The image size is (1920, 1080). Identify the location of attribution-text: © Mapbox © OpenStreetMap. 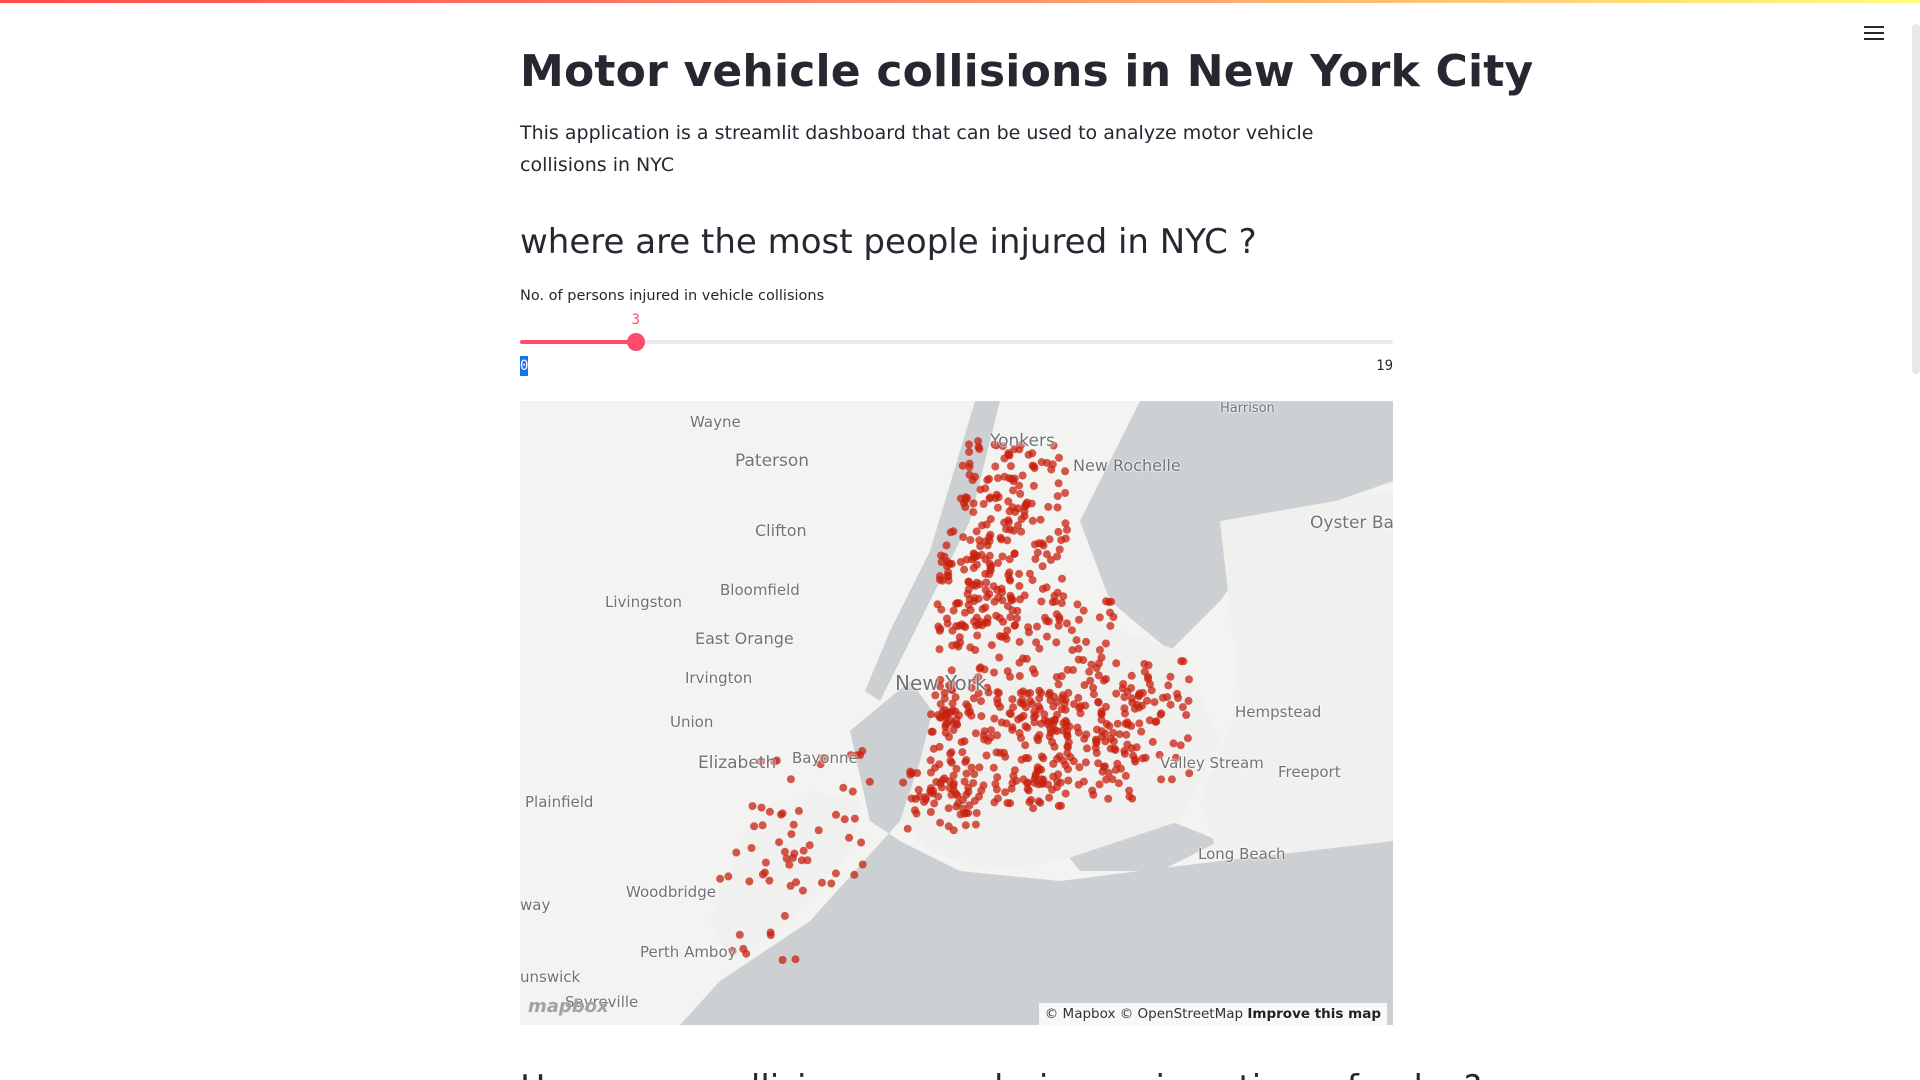
(1144, 1014).